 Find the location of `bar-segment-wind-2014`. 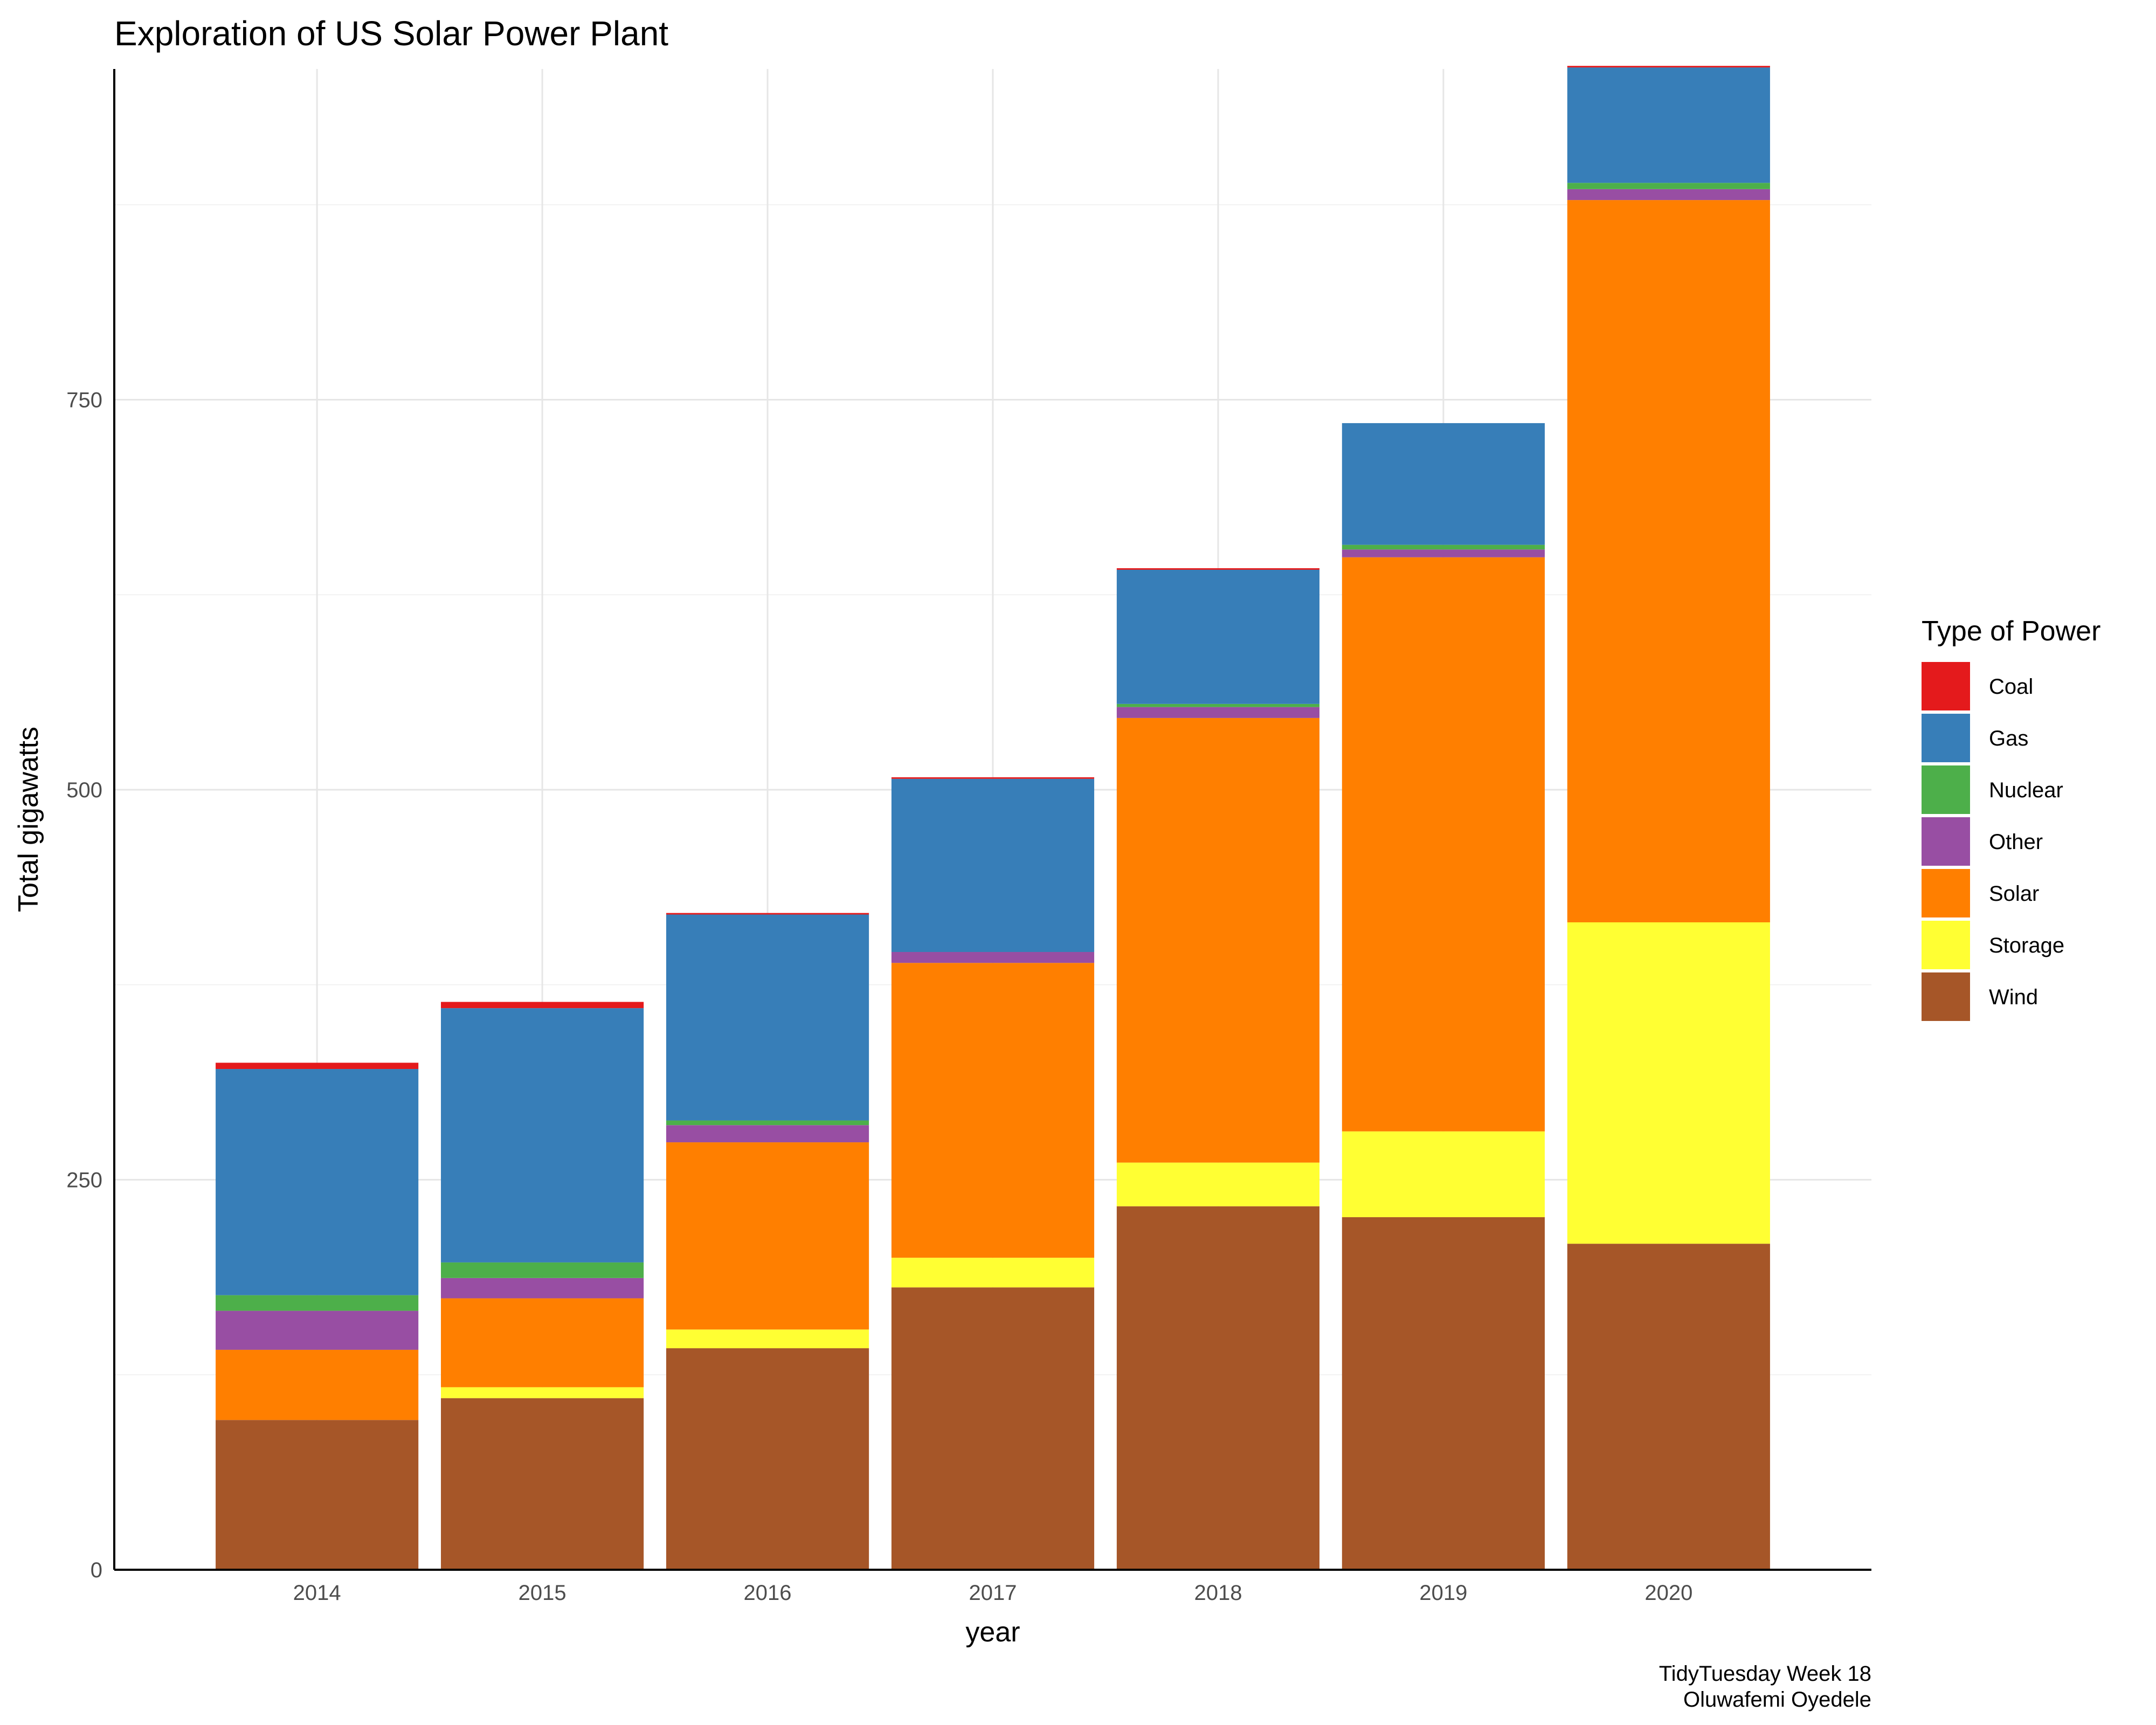

bar-segment-wind-2014 is located at coordinates (317, 1495).